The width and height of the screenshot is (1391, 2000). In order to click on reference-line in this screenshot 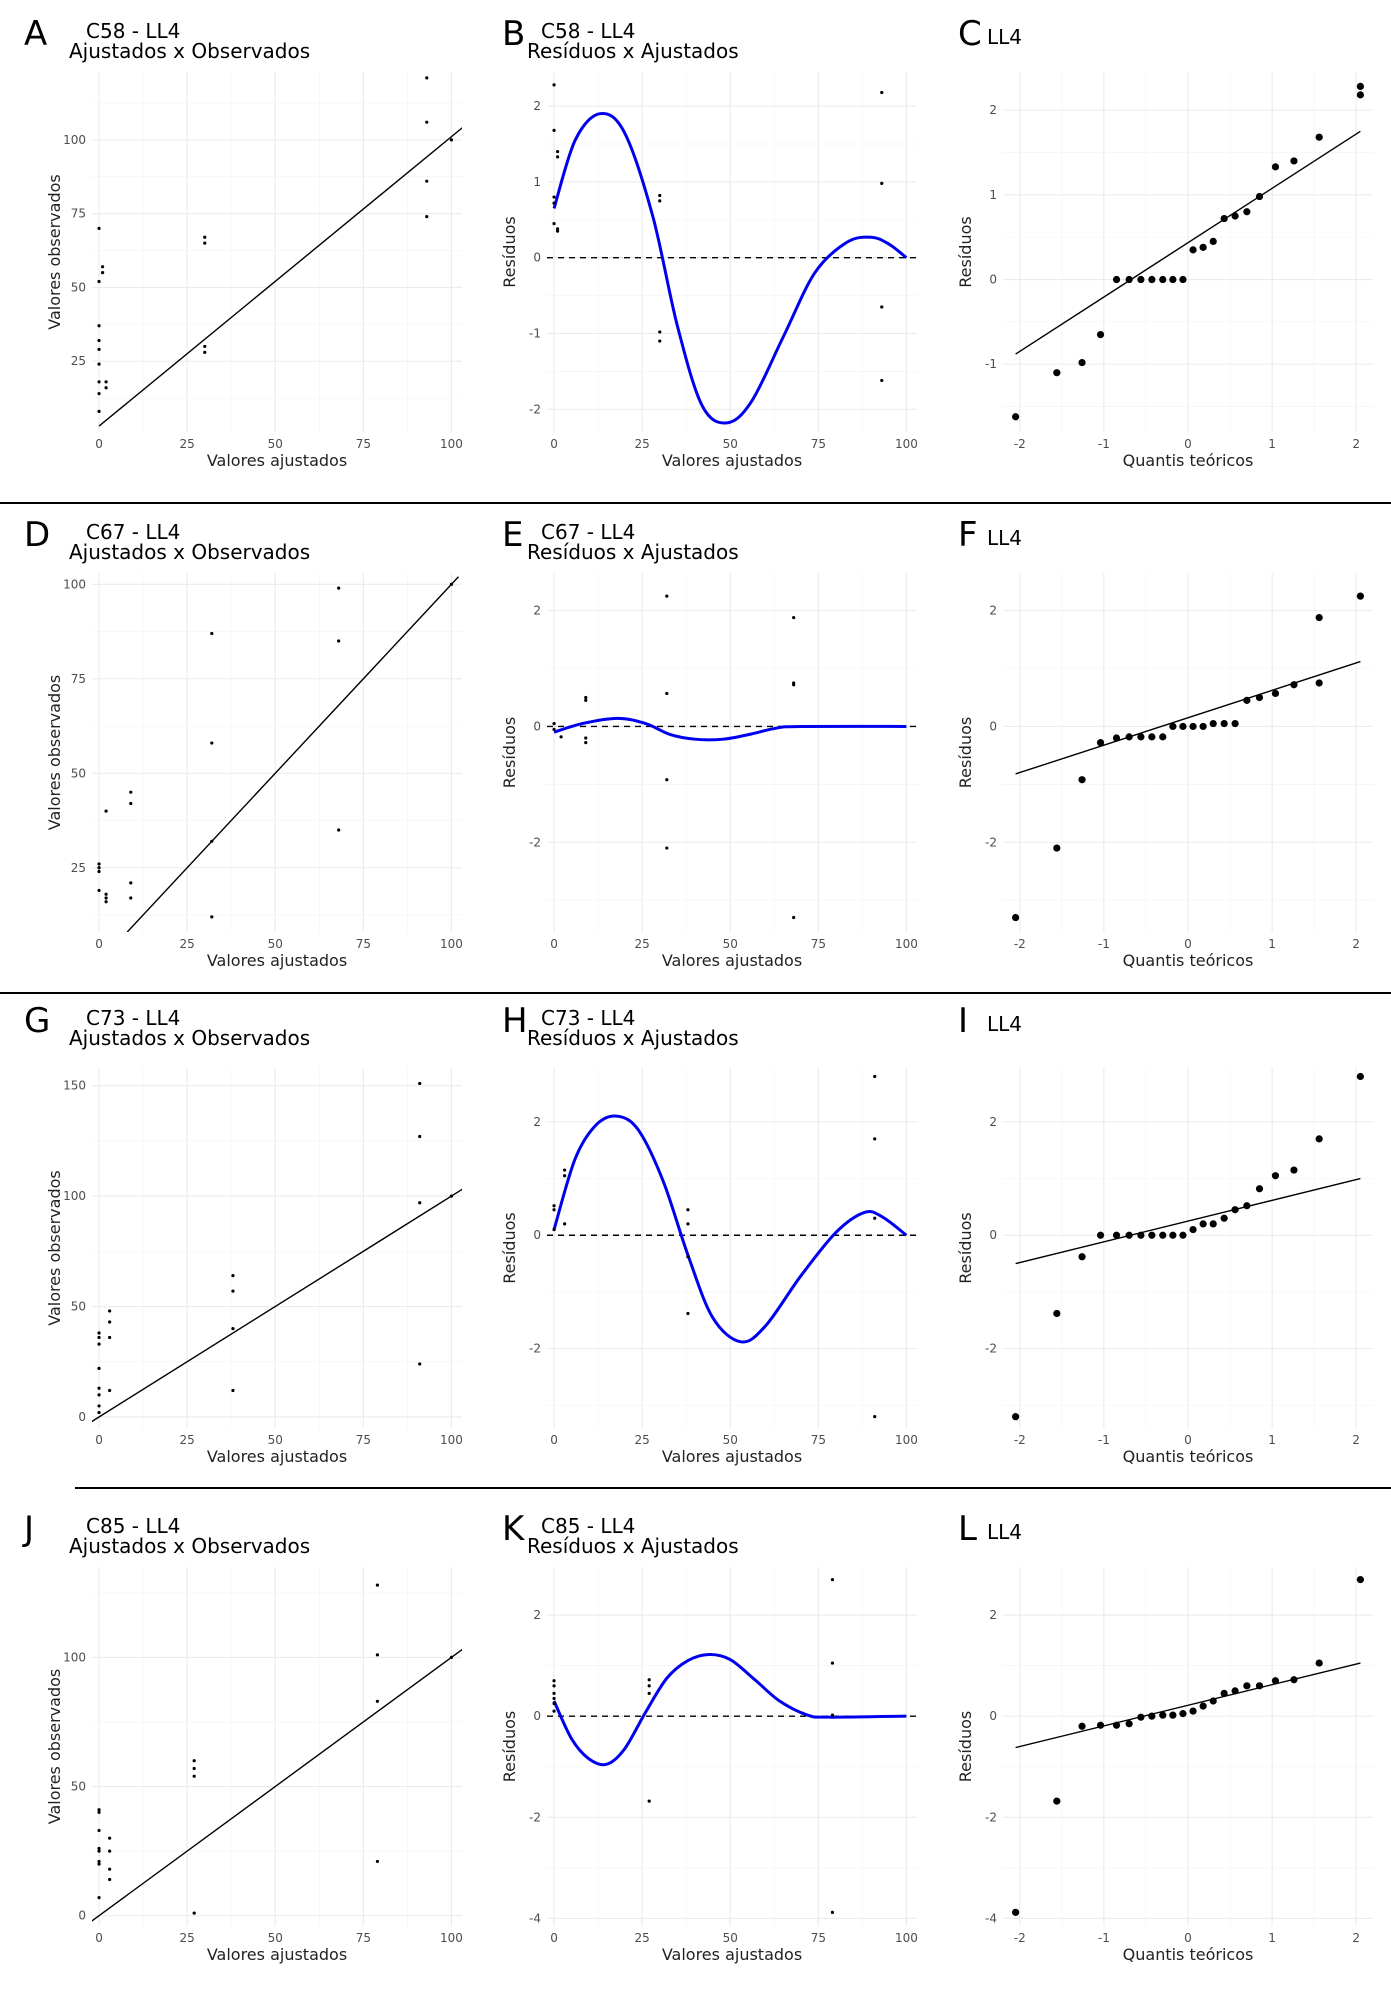, I will do `click(277, 1785)`.